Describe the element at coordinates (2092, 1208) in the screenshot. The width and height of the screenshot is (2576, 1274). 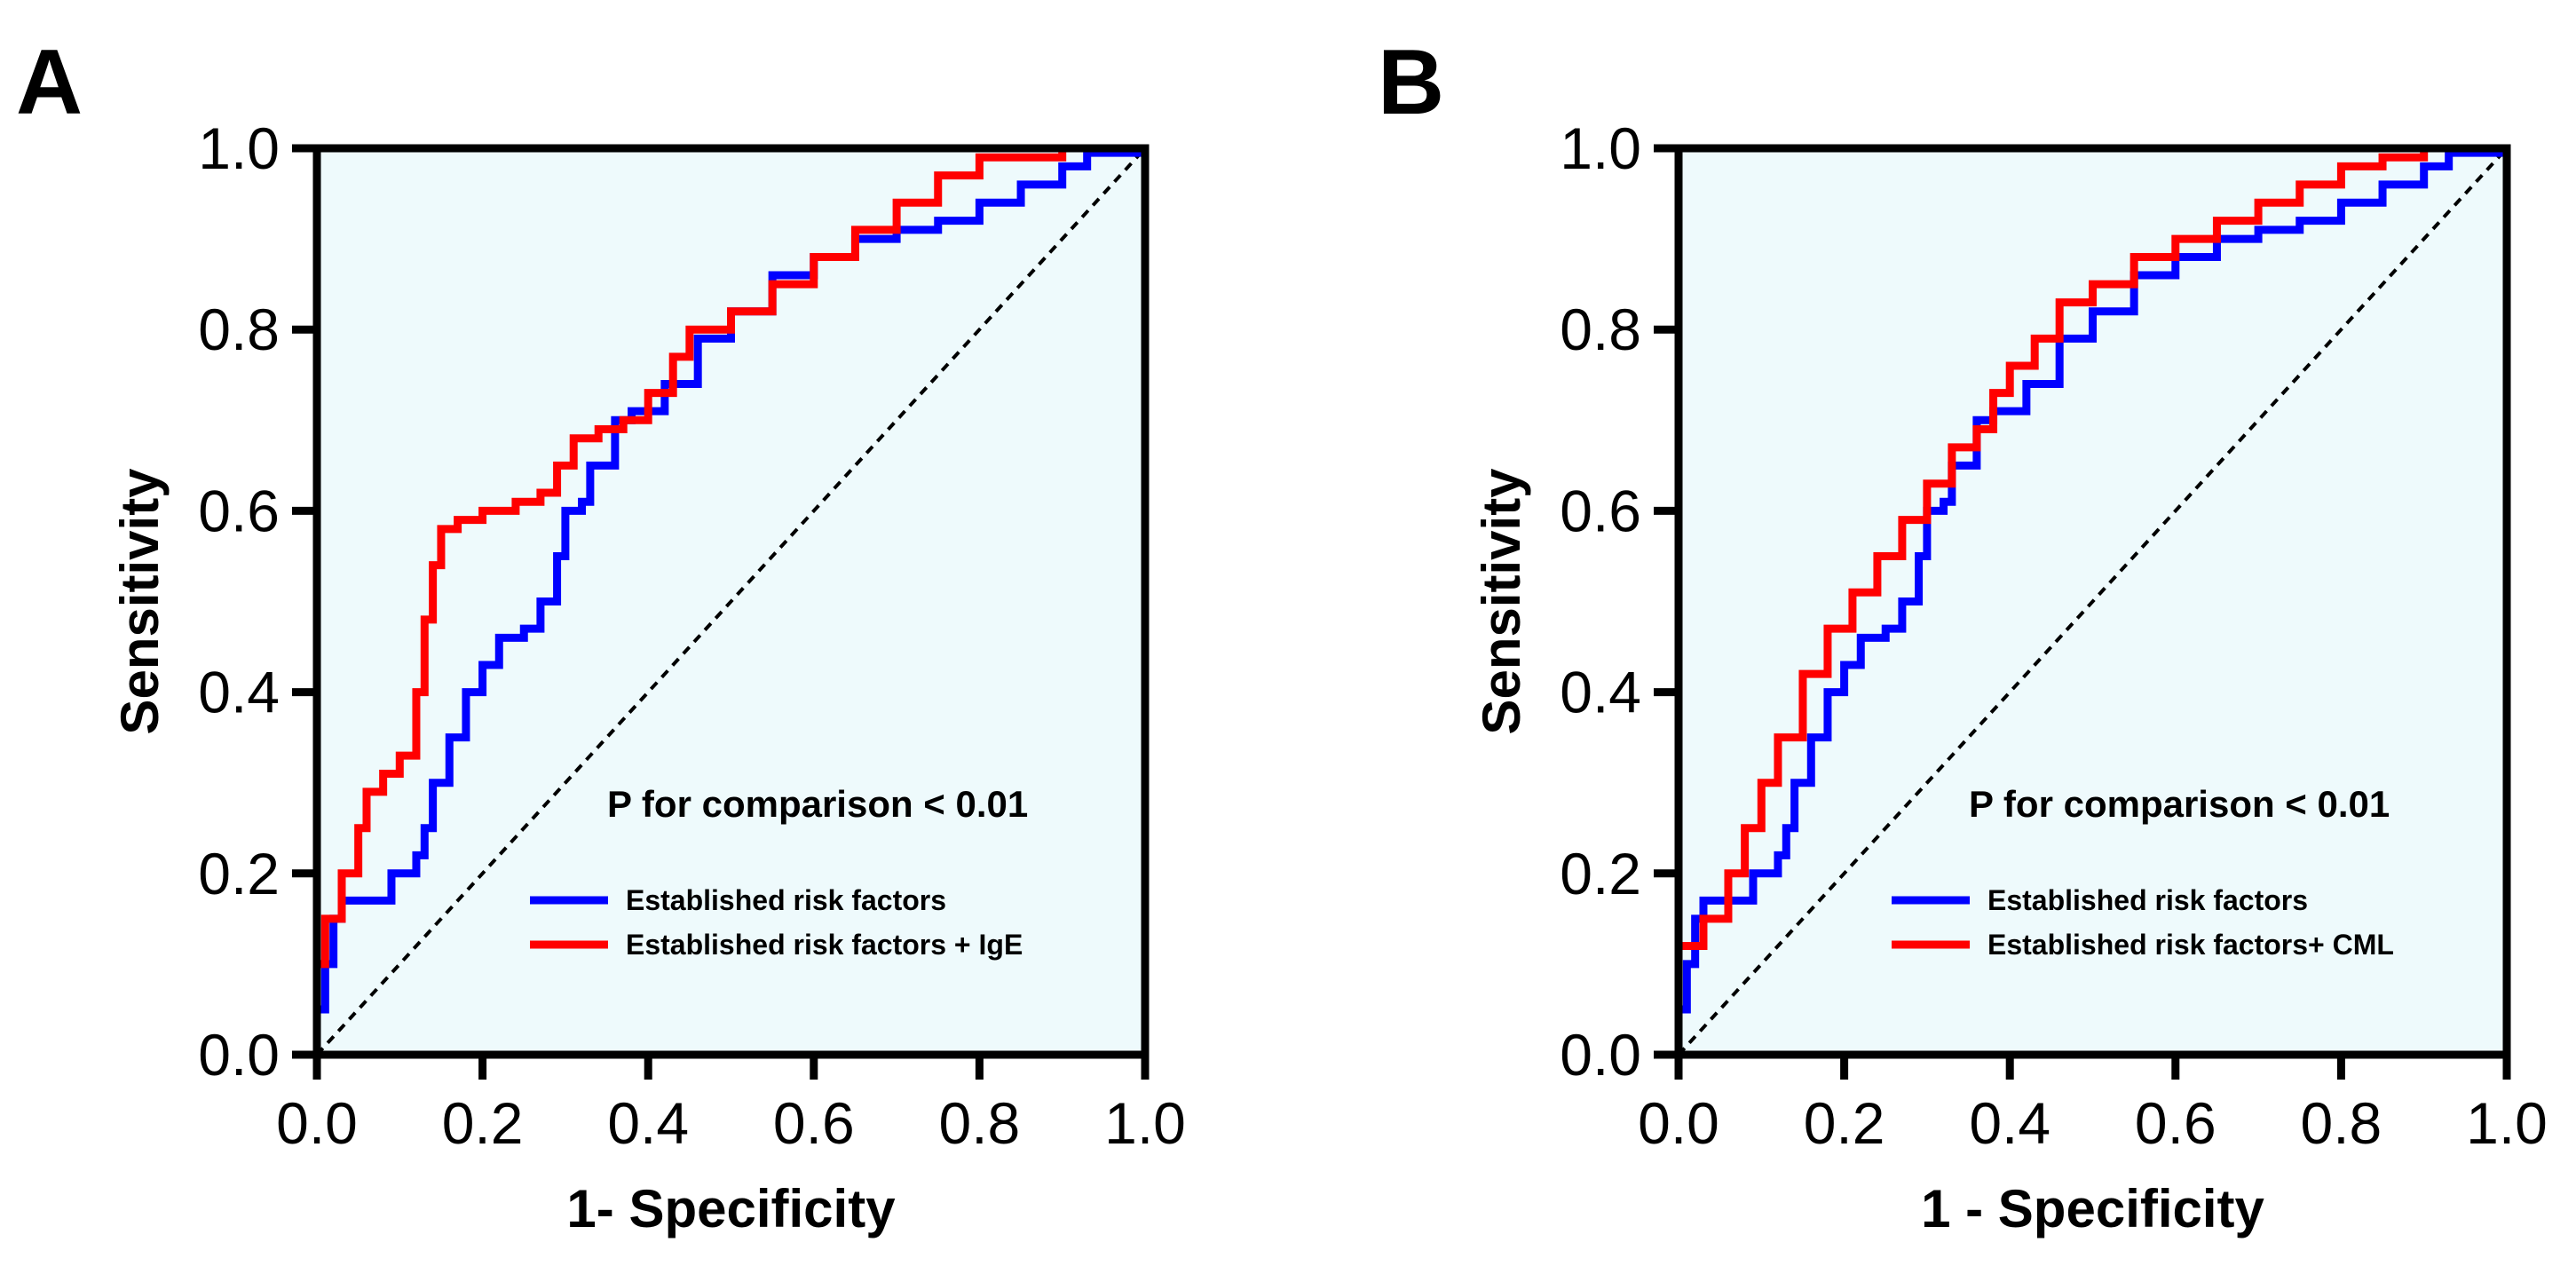
I see `x-axis-label: 1 - Specificity` at that location.